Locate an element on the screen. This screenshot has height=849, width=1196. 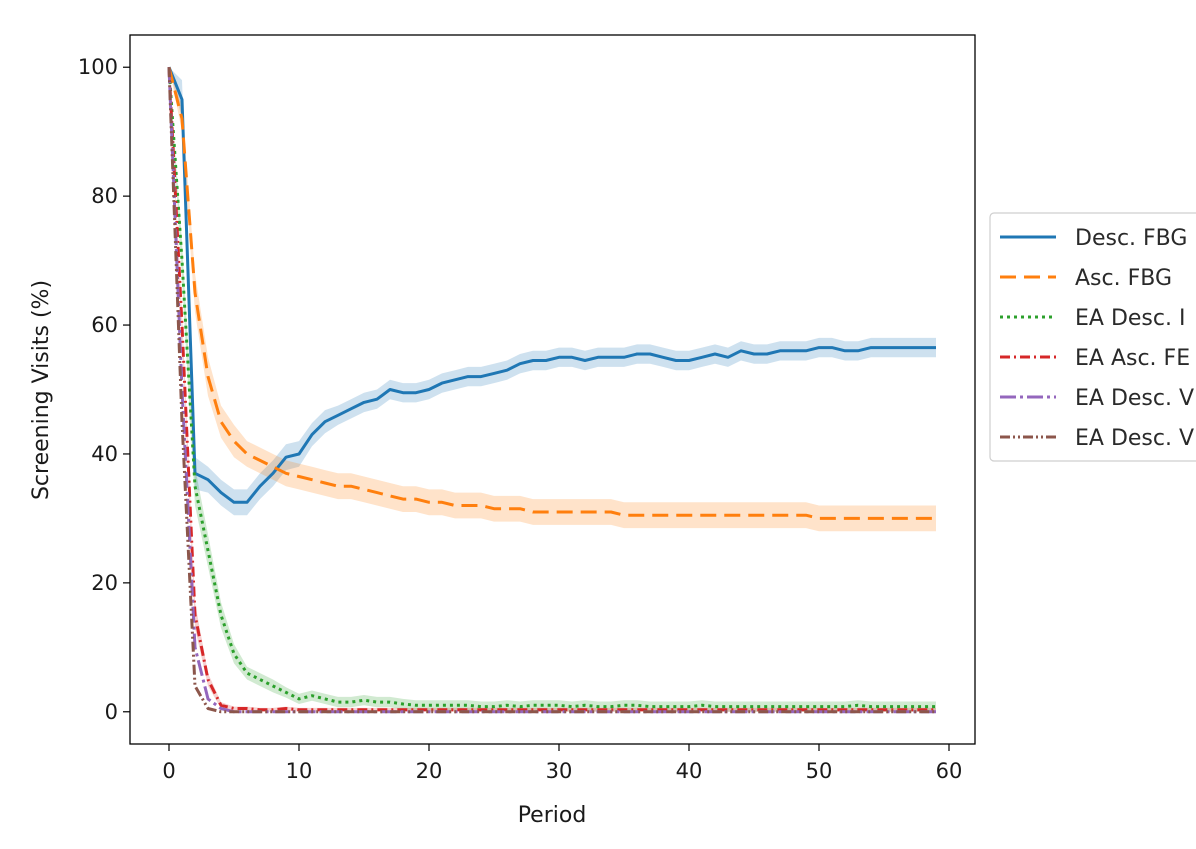
y-tick-label: 80 is located at coordinates (104, 196).